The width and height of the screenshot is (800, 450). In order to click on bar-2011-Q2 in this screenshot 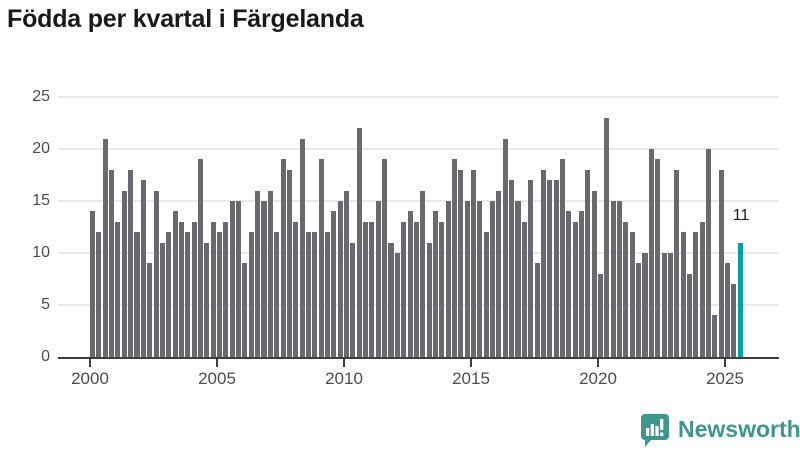, I will do `click(378, 279)`.